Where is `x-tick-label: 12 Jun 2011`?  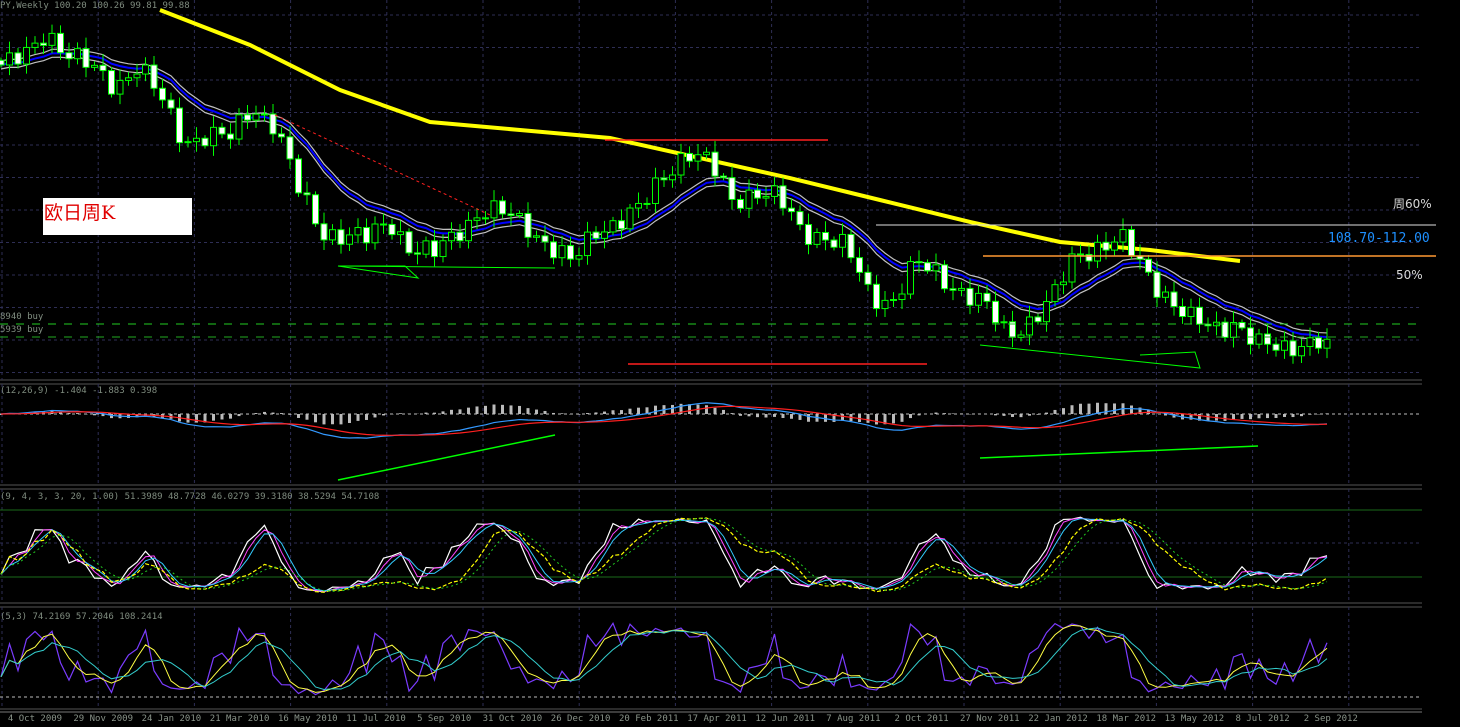
x-tick-label: 12 Jun 2011 is located at coordinates (785, 719).